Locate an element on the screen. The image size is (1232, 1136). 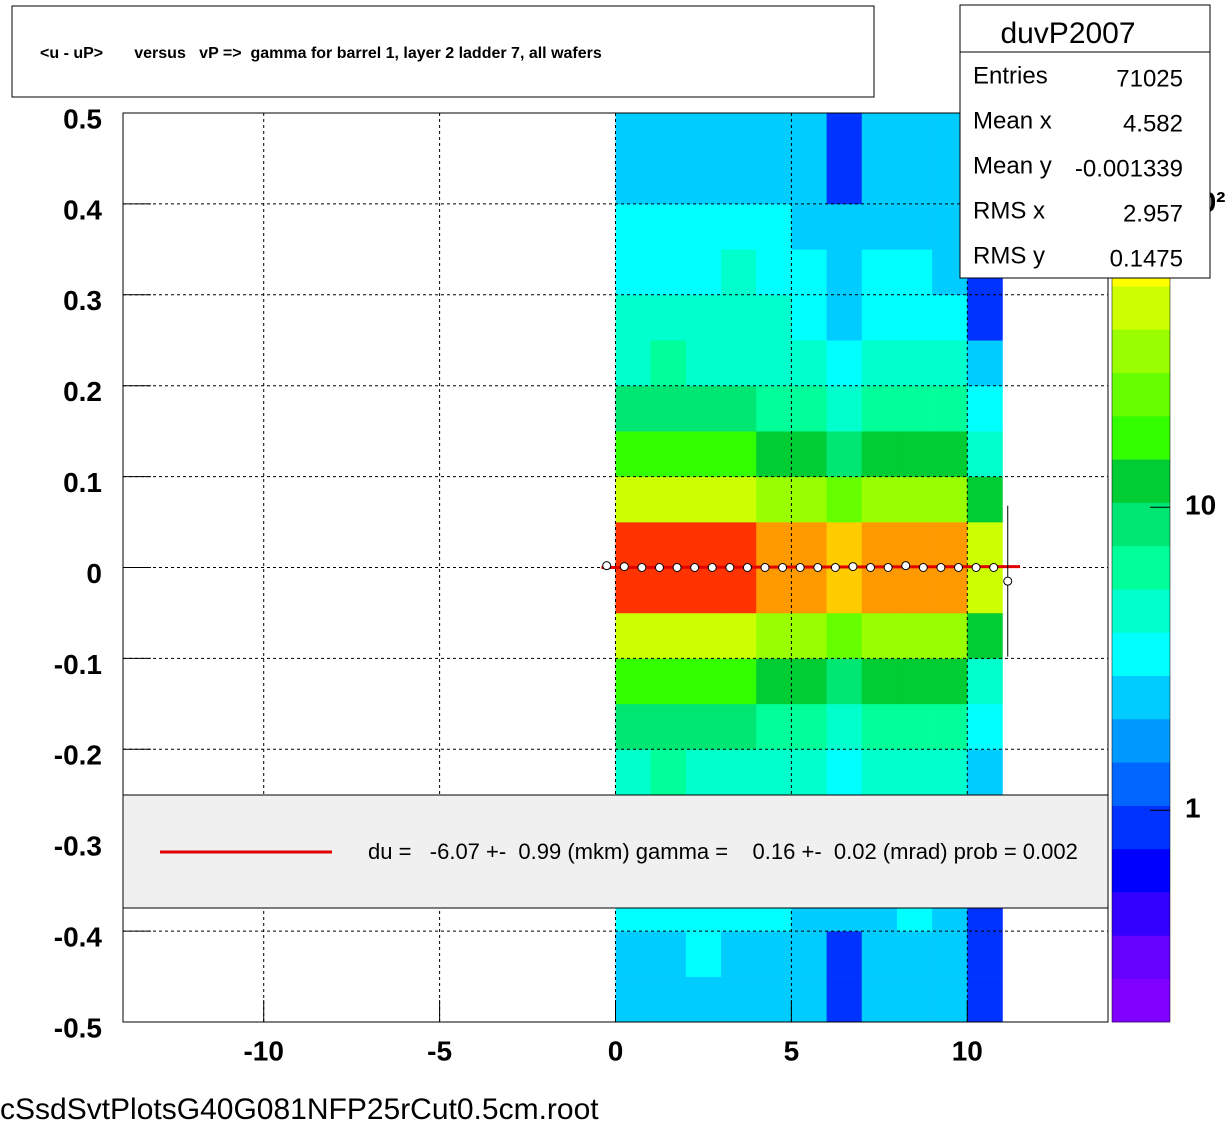
y-tick-label: -0.1 is located at coordinates (78, 664).